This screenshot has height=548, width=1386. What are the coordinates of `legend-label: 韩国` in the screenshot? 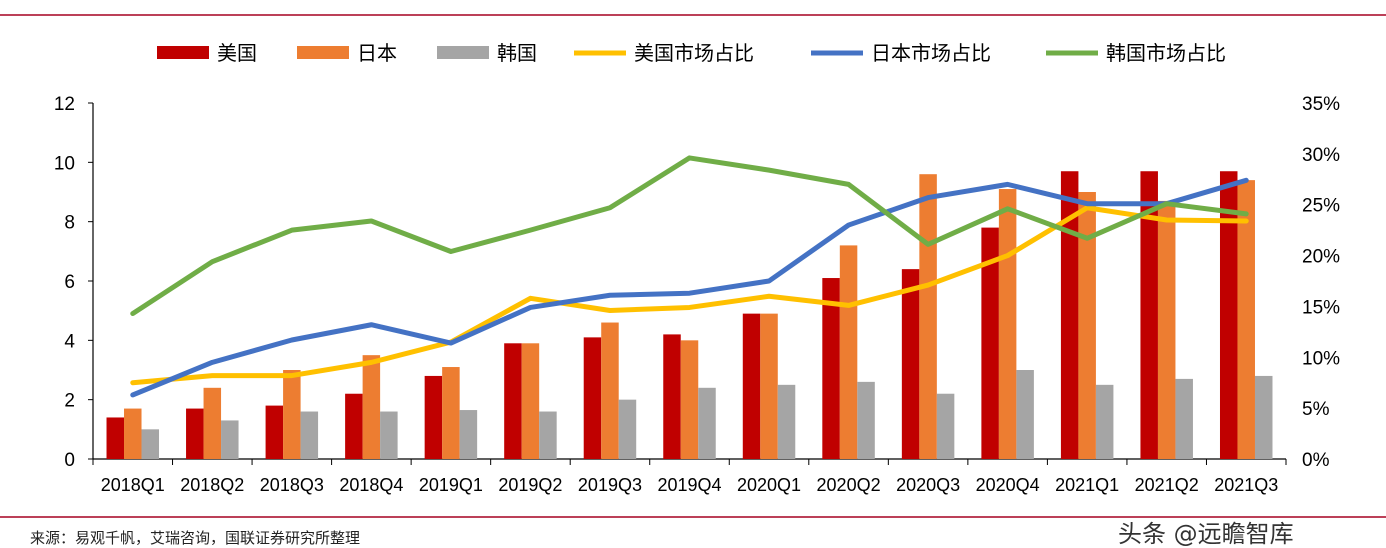 It's located at (517, 53).